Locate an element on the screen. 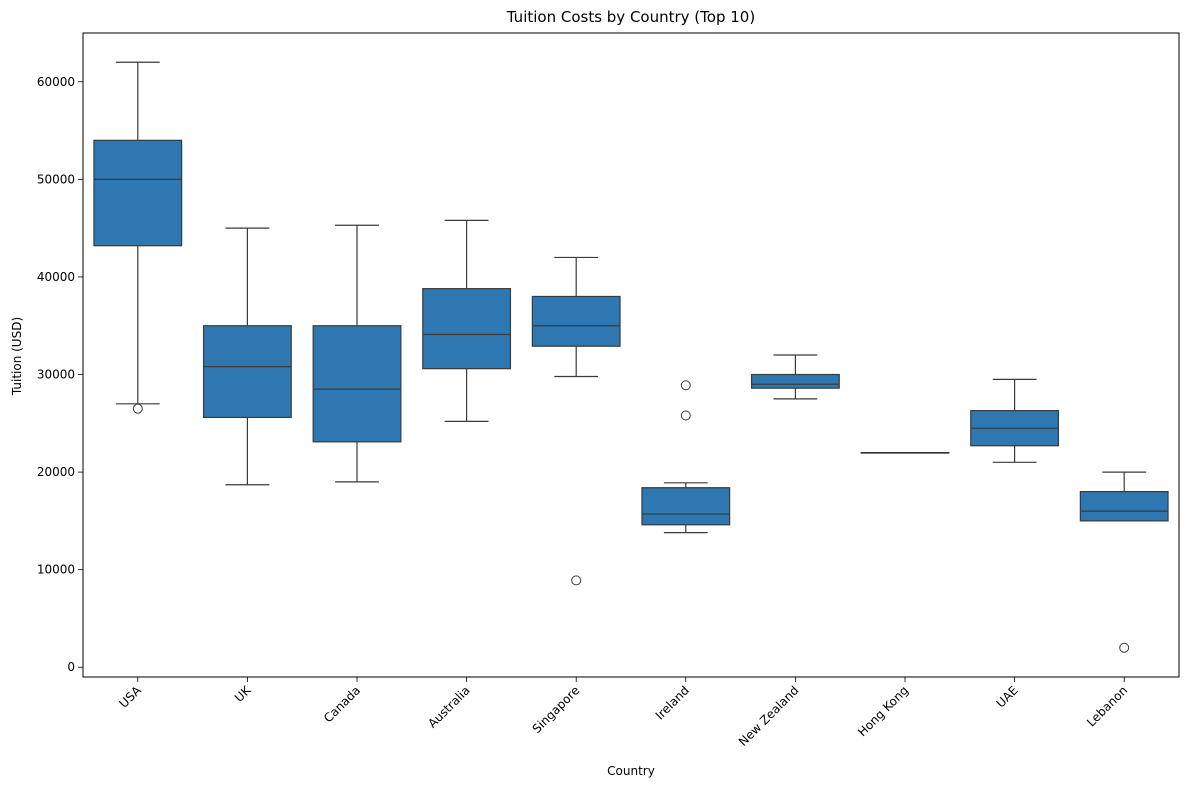 The width and height of the screenshot is (1189, 790). y-tick-label: 0 is located at coordinates (71, 667).